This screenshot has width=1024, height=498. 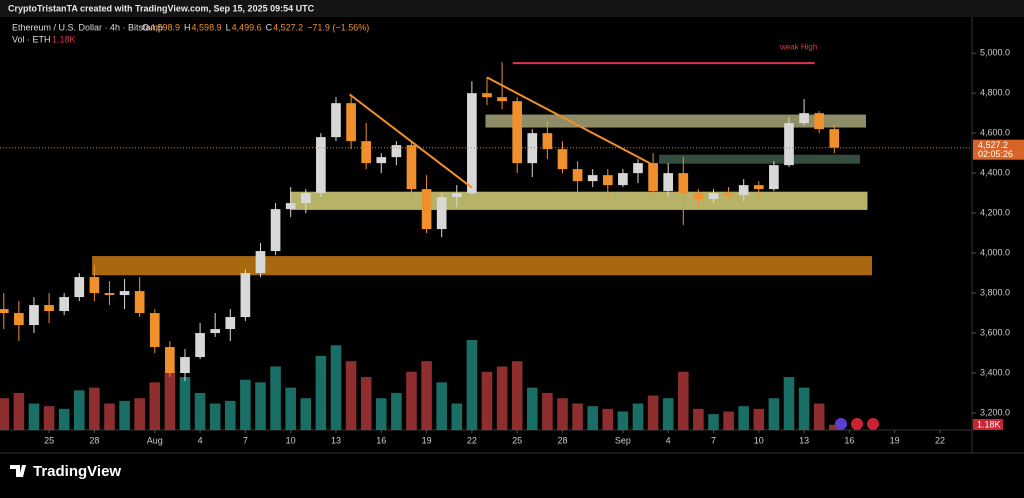 I want to click on ohlc-key: O, so click(x=145, y=27).